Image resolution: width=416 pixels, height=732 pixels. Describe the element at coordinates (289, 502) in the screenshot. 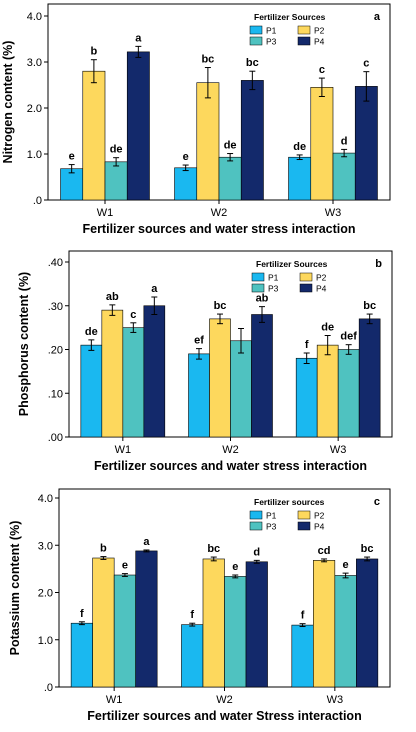

I see `legend-title: Fertilizer sources` at that location.